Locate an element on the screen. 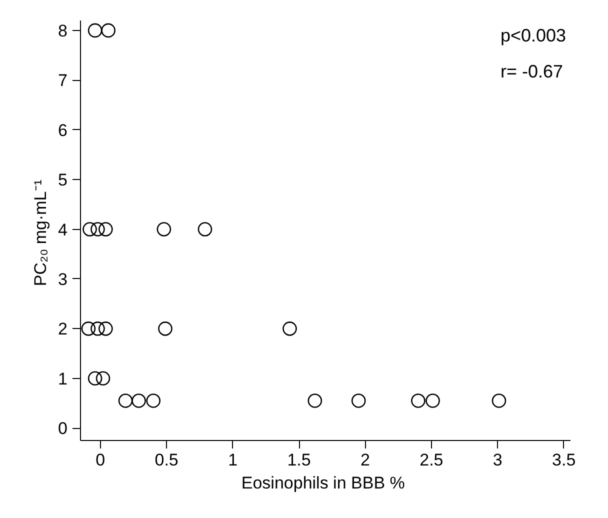  y-tick-label: 0 is located at coordinates (63, 428).